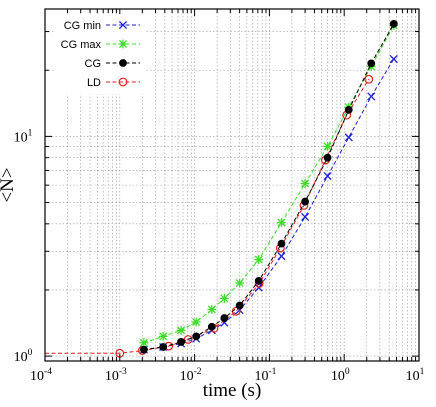 The image size is (436, 407). Describe the element at coordinates (232, 390) in the screenshot. I see `x-axis-label: time (s)` at that location.